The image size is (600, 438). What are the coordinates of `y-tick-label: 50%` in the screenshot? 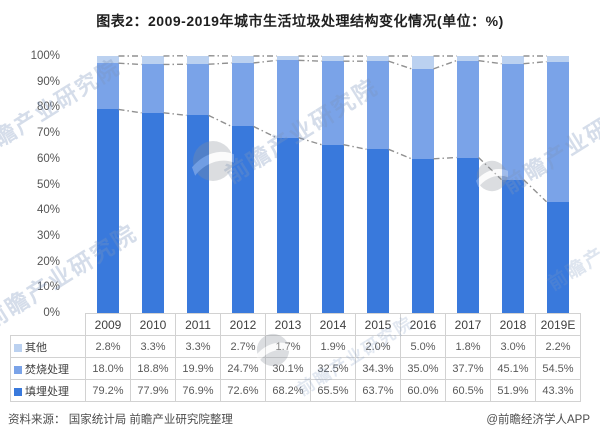 It's located at (48, 184).